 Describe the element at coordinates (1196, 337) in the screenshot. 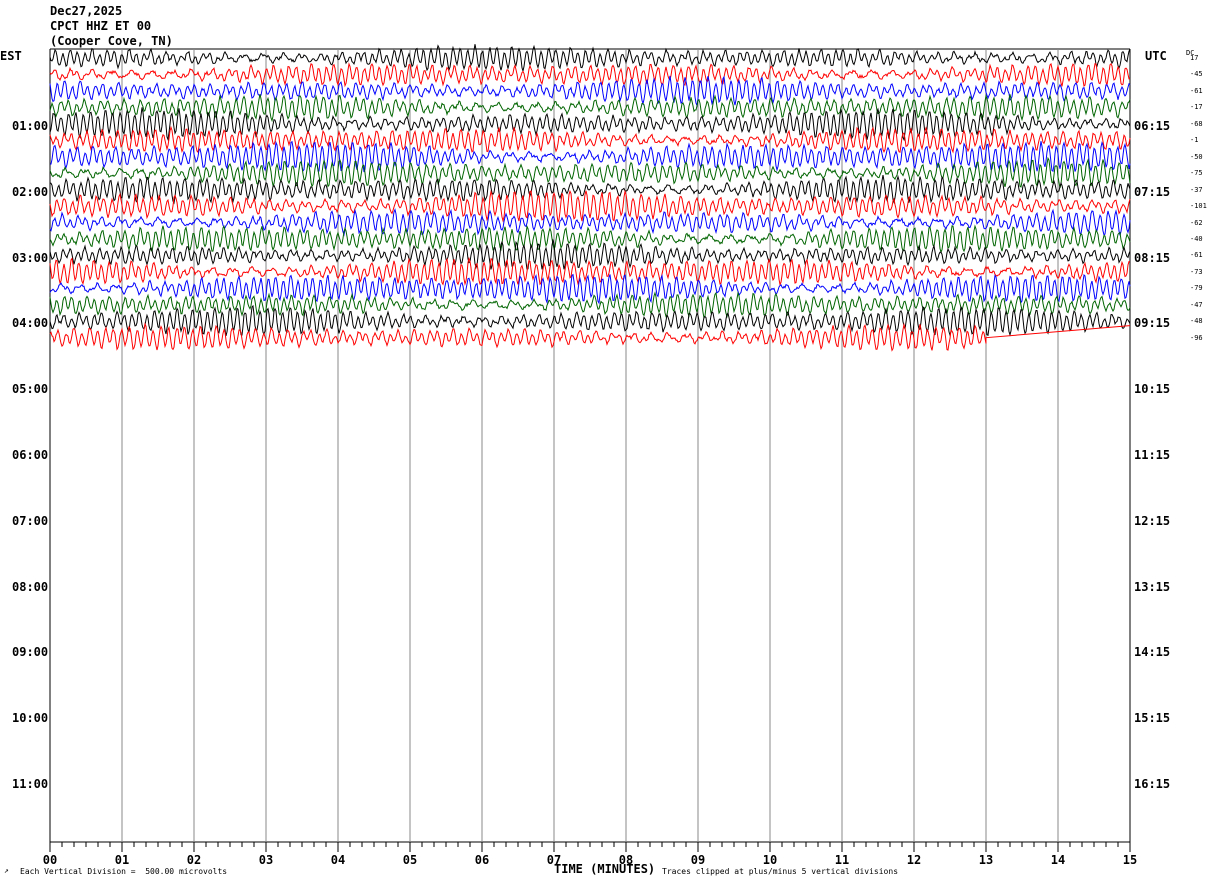

I see `dc-offset-value: -96` at that location.